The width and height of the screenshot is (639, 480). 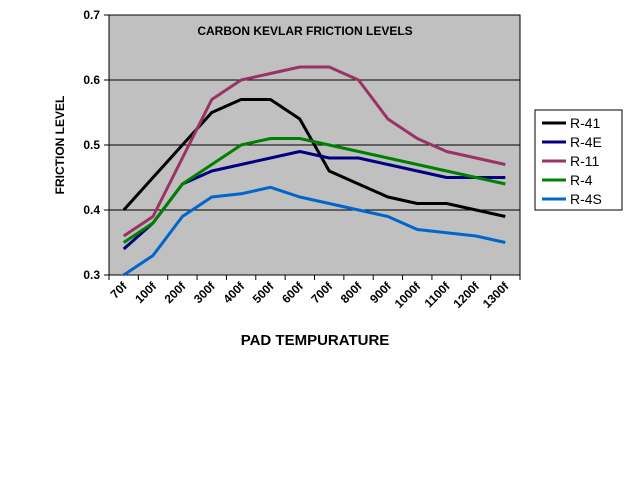 What do you see at coordinates (496, 295) in the screenshot?
I see `x-tick-label: 1300f` at bounding box center [496, 295].